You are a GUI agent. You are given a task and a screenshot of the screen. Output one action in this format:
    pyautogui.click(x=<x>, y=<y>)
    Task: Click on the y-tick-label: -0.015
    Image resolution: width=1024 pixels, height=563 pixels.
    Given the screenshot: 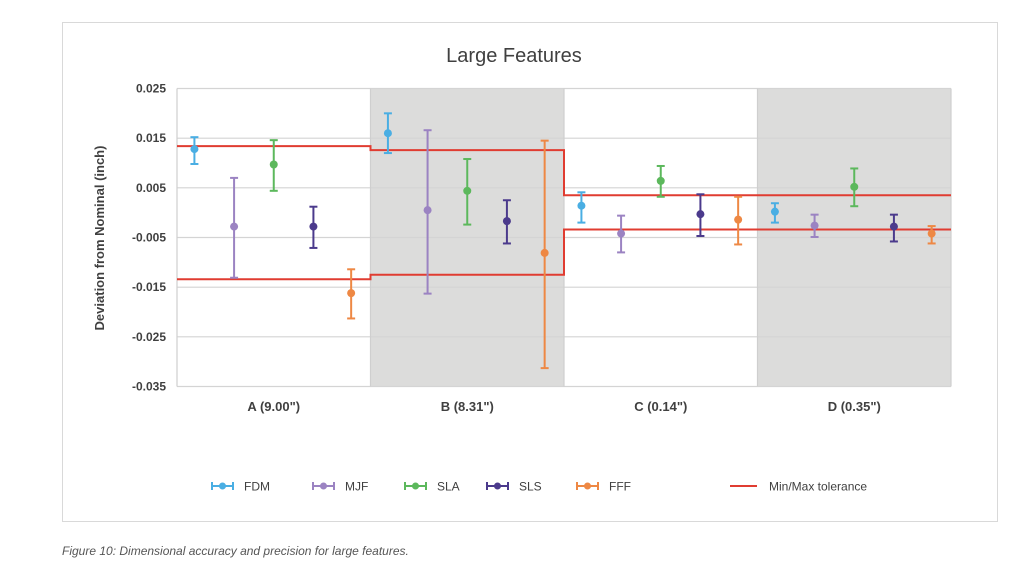 What is the action you would take?
    pyautogui.click(x=149, y=287)
    